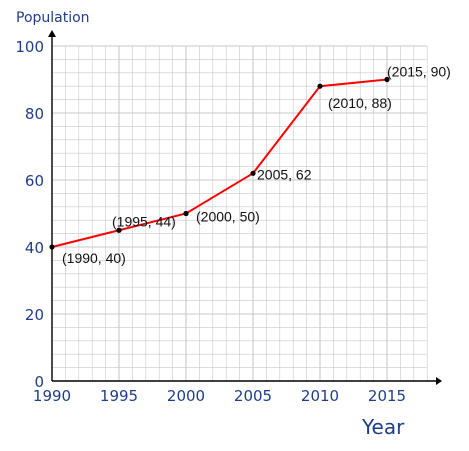 The height and width of the screenshot is (451, 469). What do you see at coordinates (29, 47) in the screenshot?
I see `y-tick-label: 100` at bounding box center [29, 47].